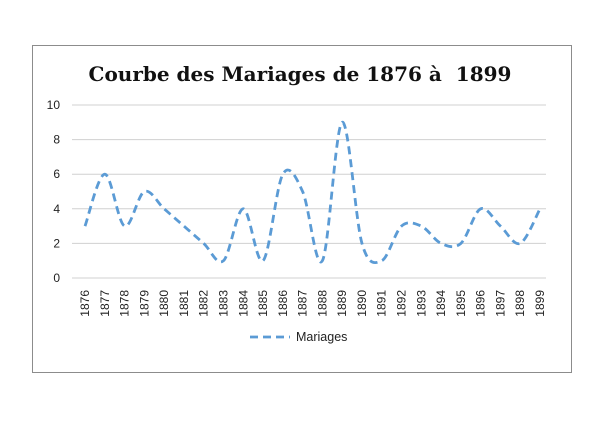 The image size is (600, 436). Describe the element at coordinates (461, 303) in the screenshot. I see `x-tick-label: 1895` at that location.